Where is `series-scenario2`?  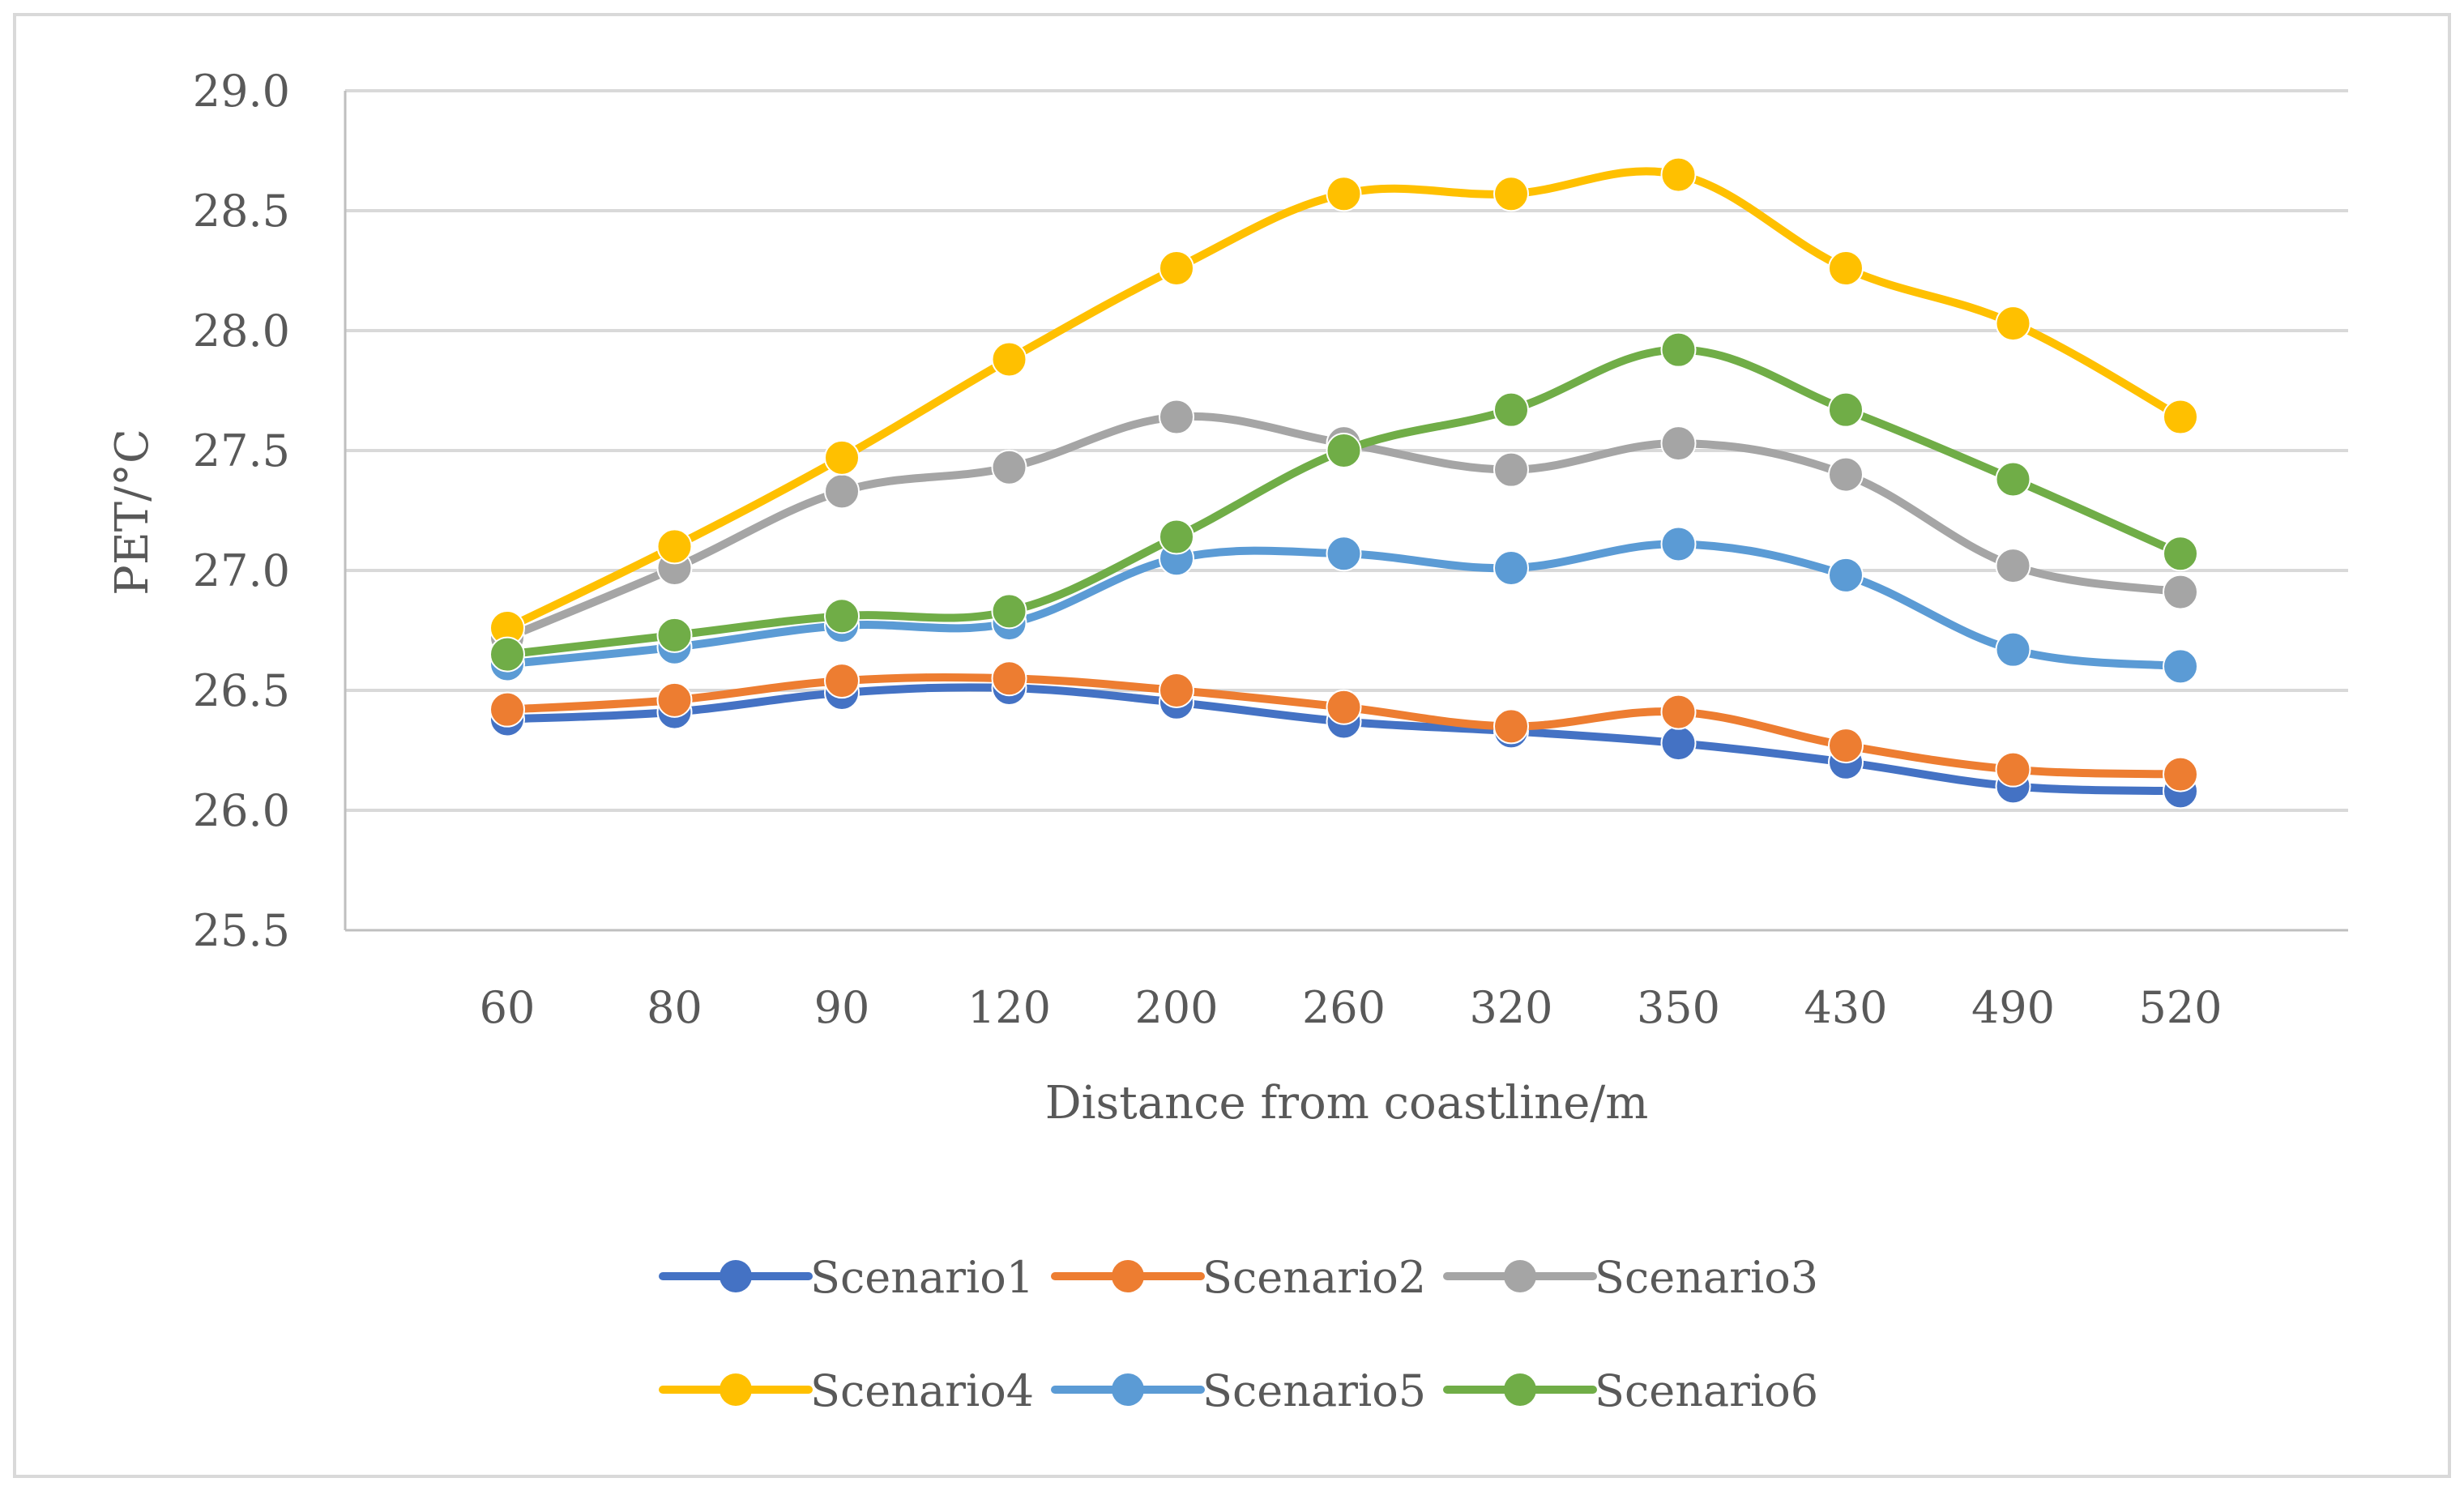 series-scenario2 is located at coordinates (1343, 726).